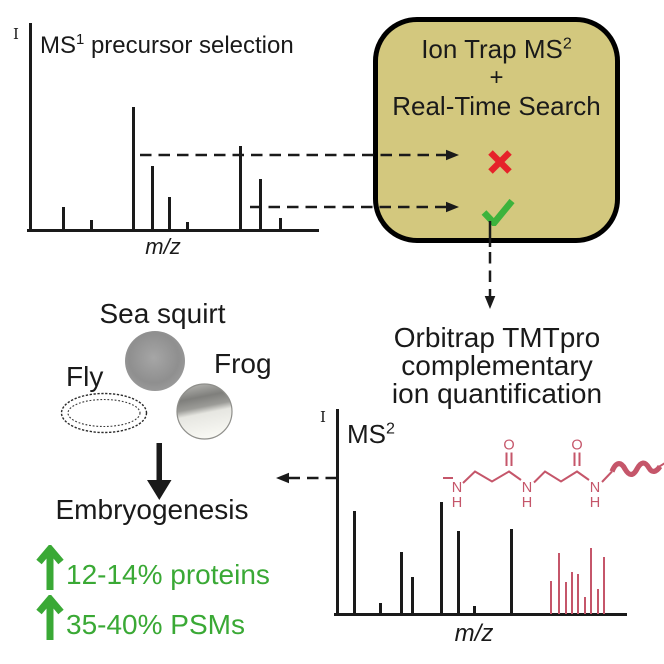 The height and width of the screenshot is (664, 664). Describe the element at coordinates (636, 468) in the screenshot. I see `peptide-squiggle-bond` at that location.